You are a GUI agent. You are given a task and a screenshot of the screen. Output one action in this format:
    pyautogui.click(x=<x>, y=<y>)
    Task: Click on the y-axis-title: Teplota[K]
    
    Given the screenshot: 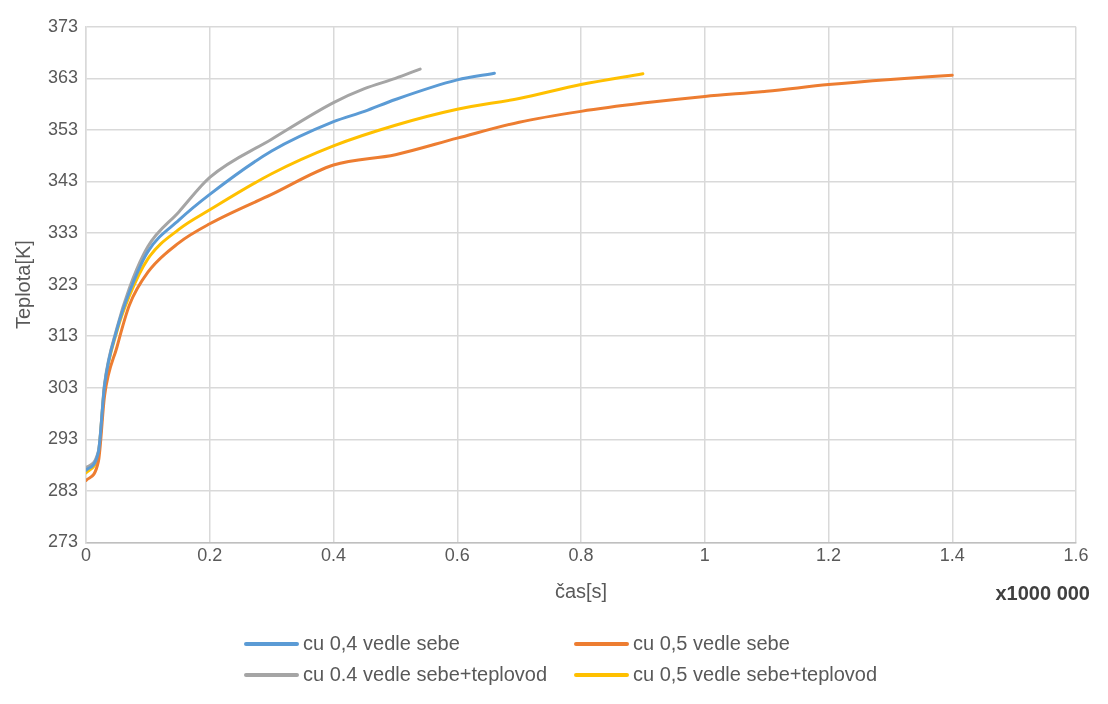 What is the action you would take?
    pyautogui.click(x=22, y=285)
    